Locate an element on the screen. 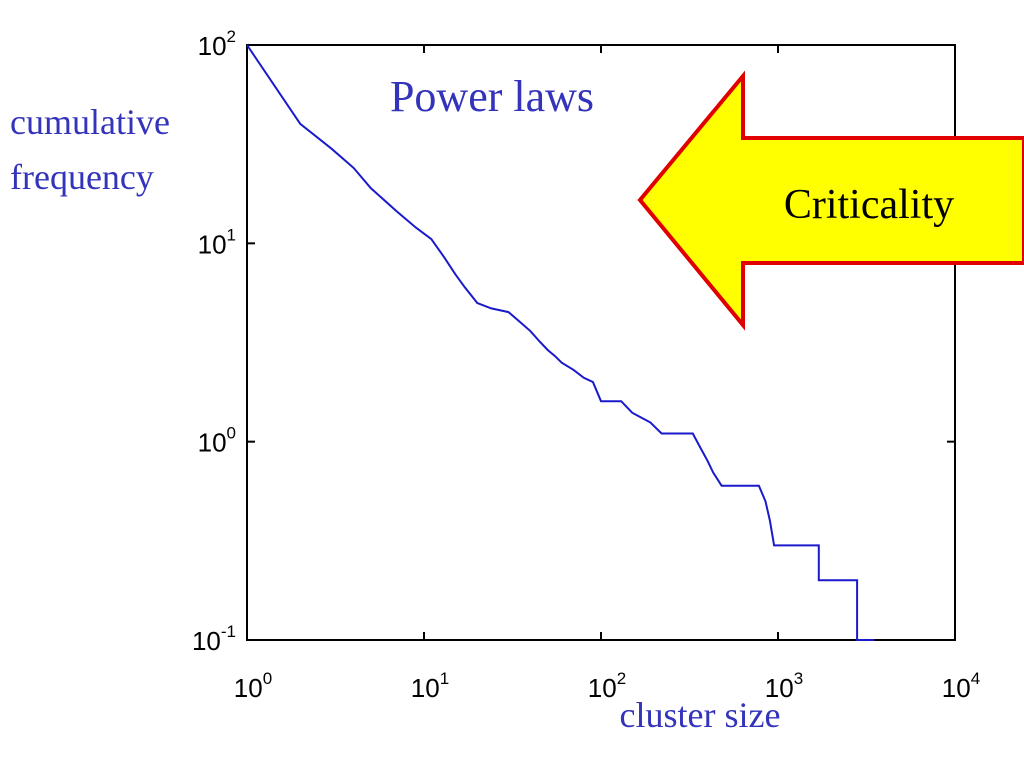 The width and height of the screenshot is (1024, 773). y-tick-label-1: 10⁰ is located at coordinates (217, 441).